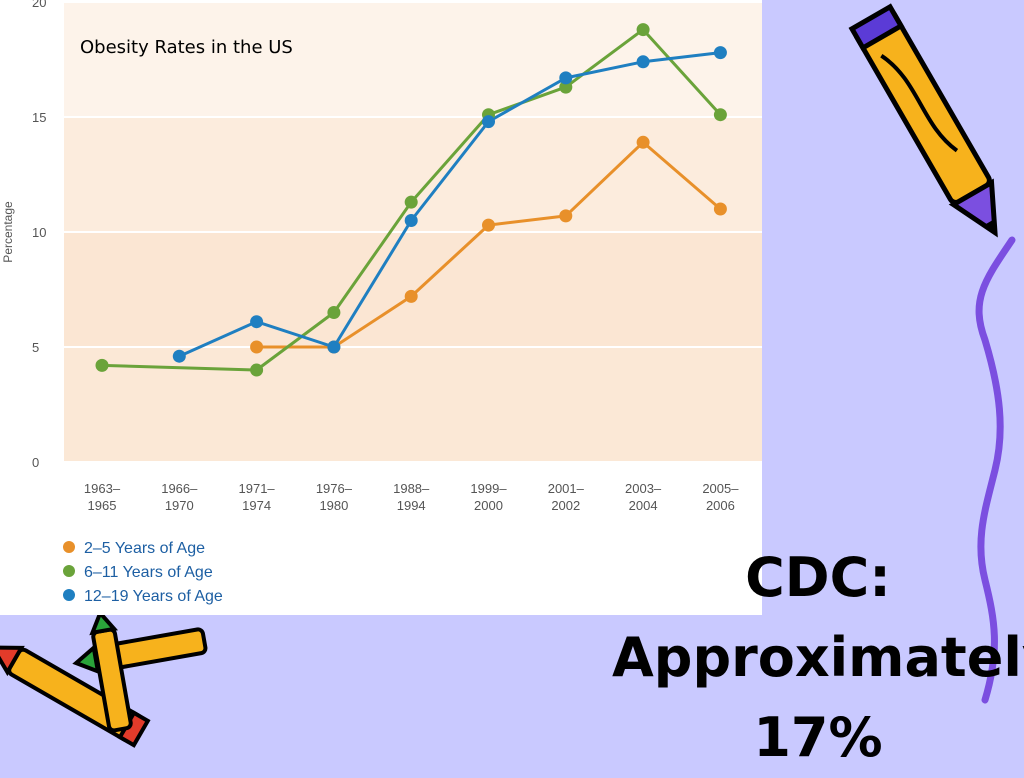 This screenshot has height=778, width=1024. I want to click on legend-label: 6–11 Years of Age, so click(148, 572).